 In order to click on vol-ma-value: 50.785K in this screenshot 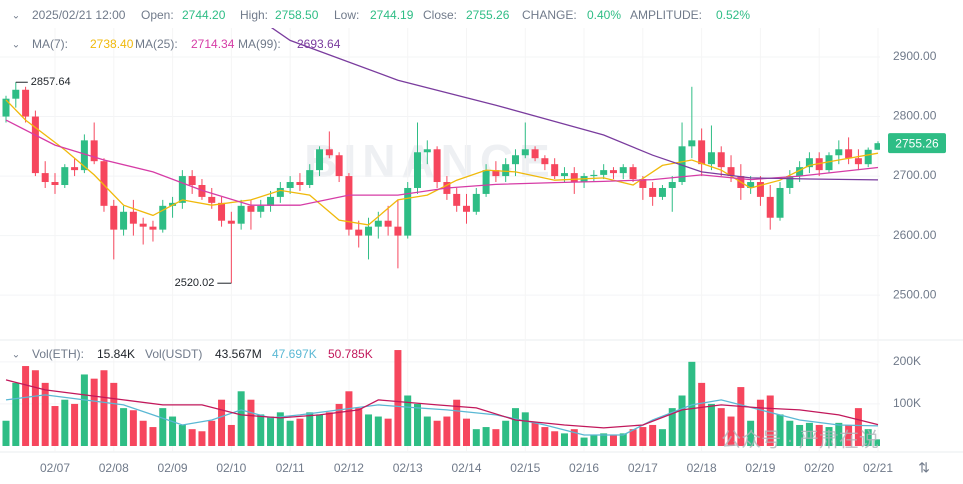, I will do `click(350, 354)`.